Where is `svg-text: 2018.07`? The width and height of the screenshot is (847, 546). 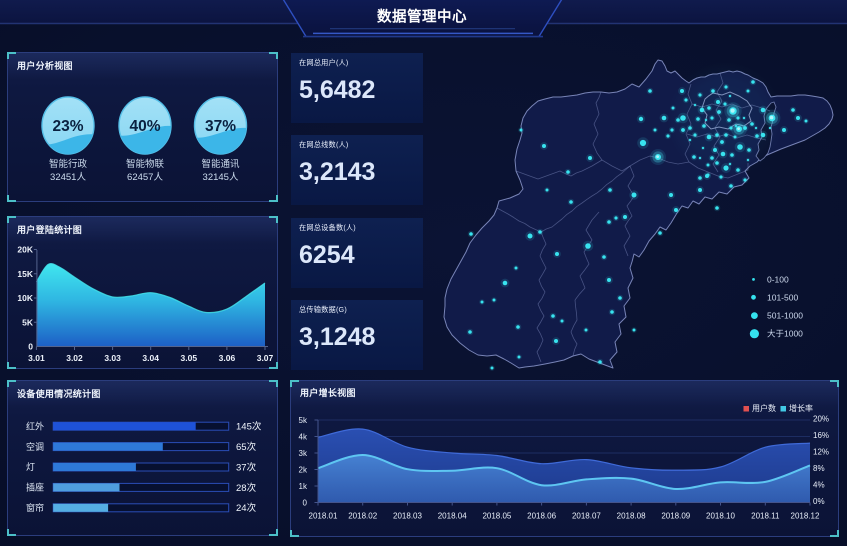 svg-text: 2018.07 is located at coordinates (586, 516).